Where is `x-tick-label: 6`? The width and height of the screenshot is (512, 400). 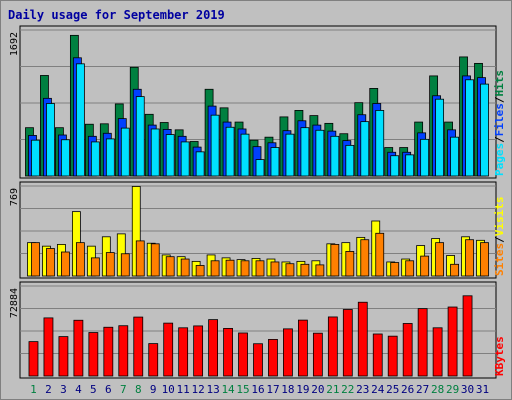
x-tick-label: 6 is located at coordinates (108, 389).